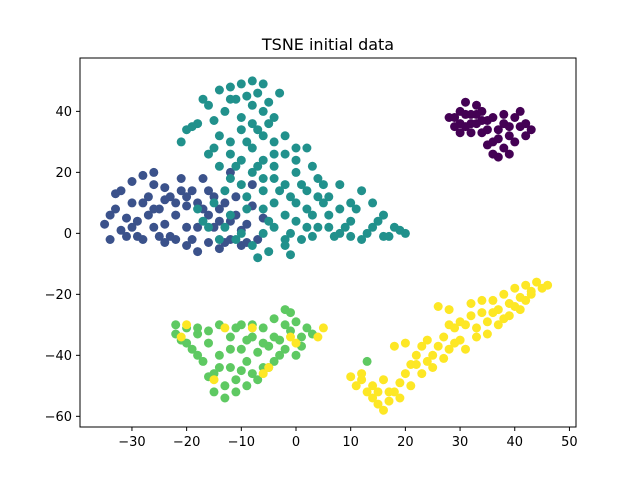 The width and height of the screenshot is (640, 480). Describe the element at coordinates (131, 442) in the screenshot. I see `x-tick-label: −30` at that location.